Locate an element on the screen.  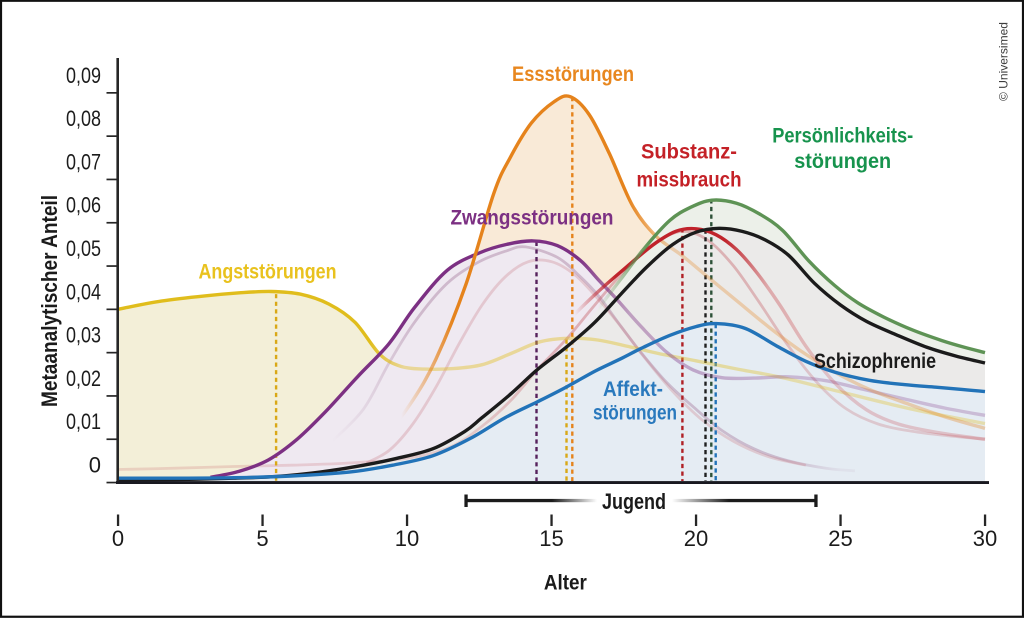
svg-text: © Universimed is located at coordinates (1004, 61).